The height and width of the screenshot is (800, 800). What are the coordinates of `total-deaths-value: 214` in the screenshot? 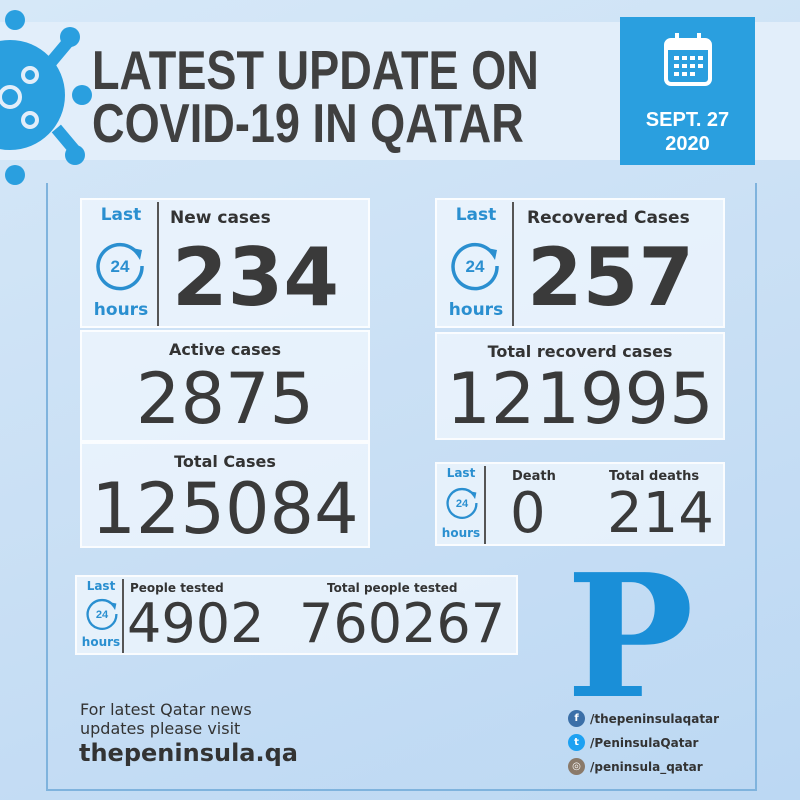 It's located at (660, 513).